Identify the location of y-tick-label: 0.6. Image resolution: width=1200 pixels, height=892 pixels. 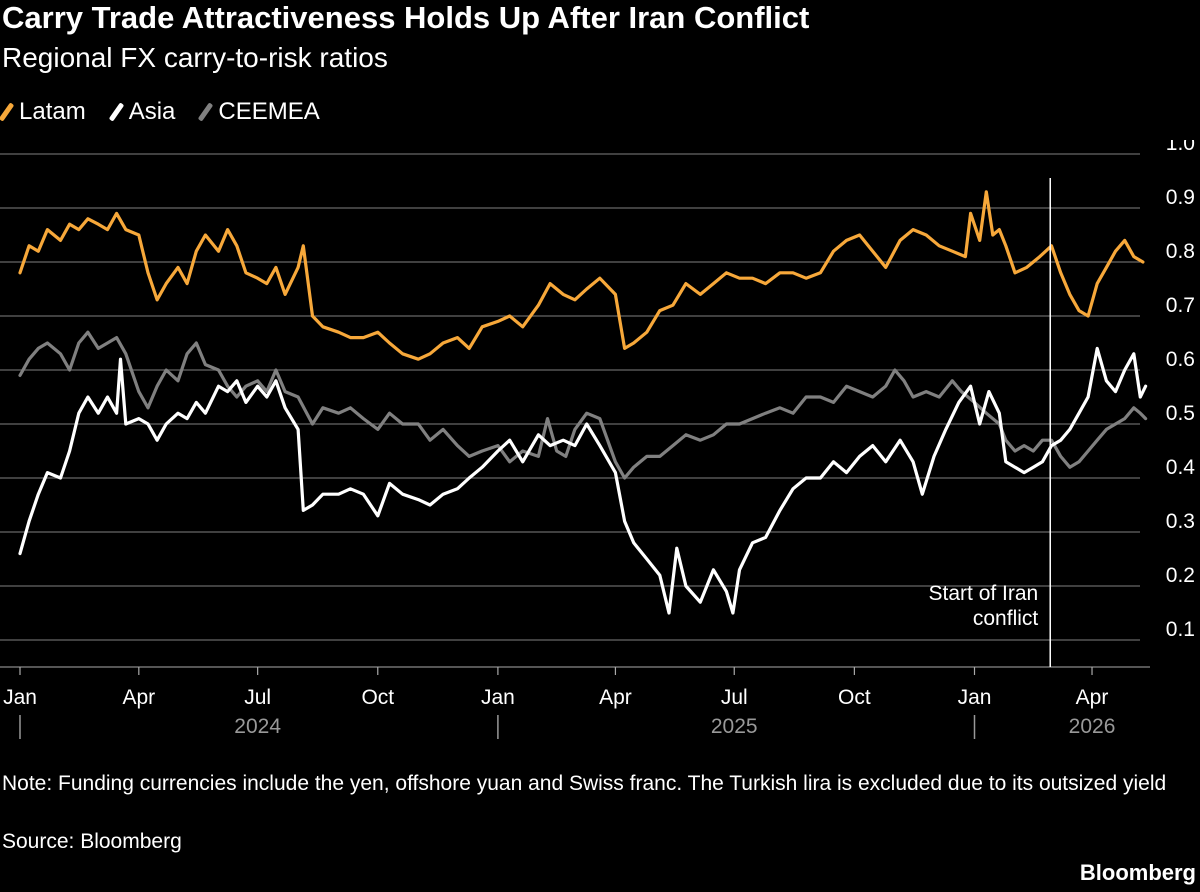
(1180, 359).